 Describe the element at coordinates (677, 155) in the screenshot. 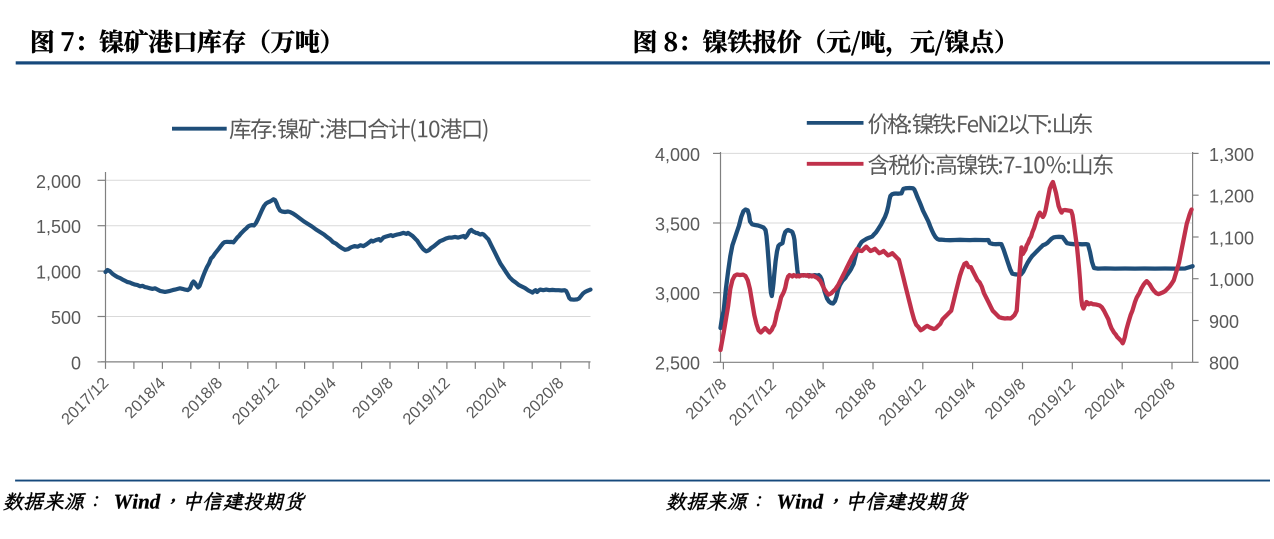

I see `svg-text: 4,000` at that location.